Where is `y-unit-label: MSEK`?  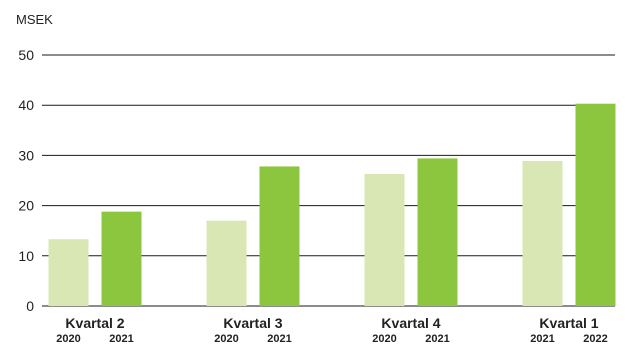 y-unit-label: MSEK is located at coordinates (34, 19).